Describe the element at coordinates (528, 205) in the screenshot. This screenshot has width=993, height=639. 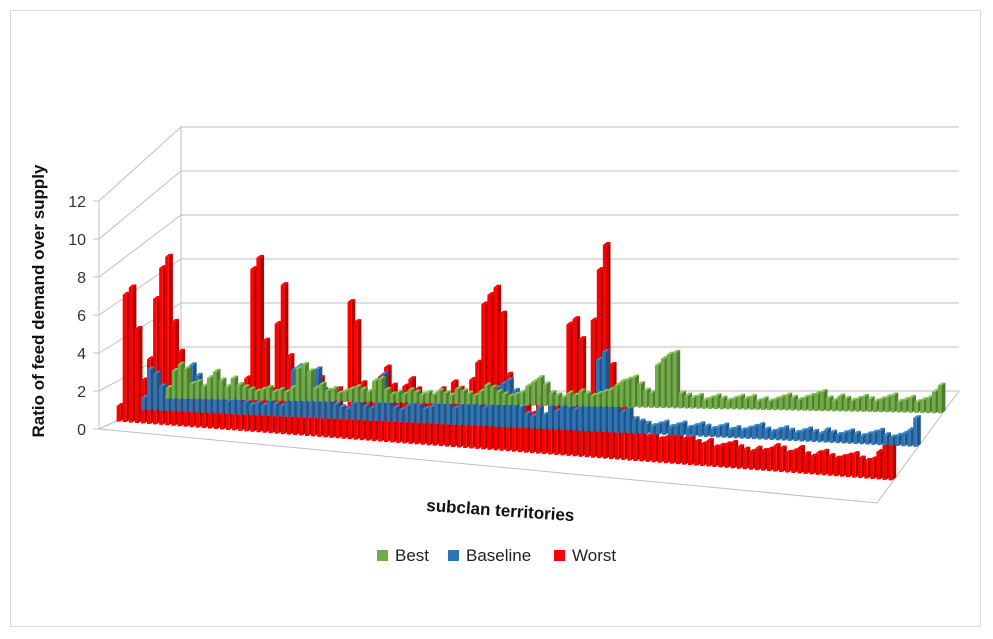
I see `gridline` at that location.